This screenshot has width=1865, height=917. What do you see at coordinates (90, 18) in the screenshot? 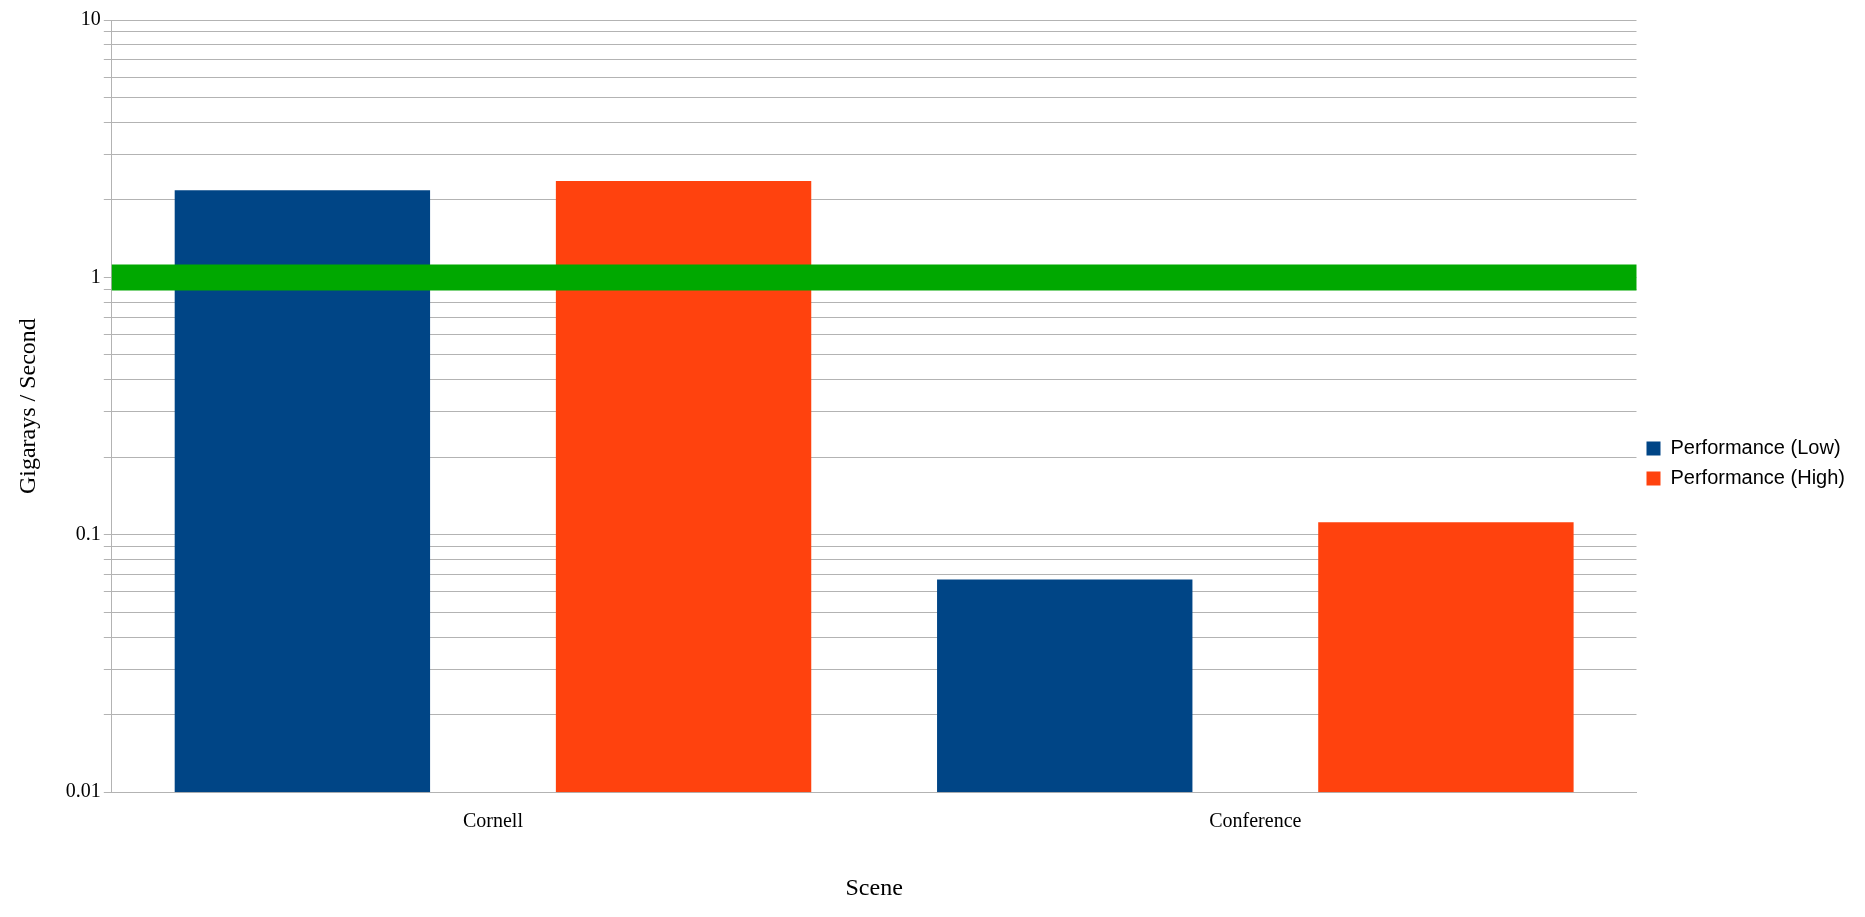
I see `y-tick-label: 10` at bounding box center [90, 18].